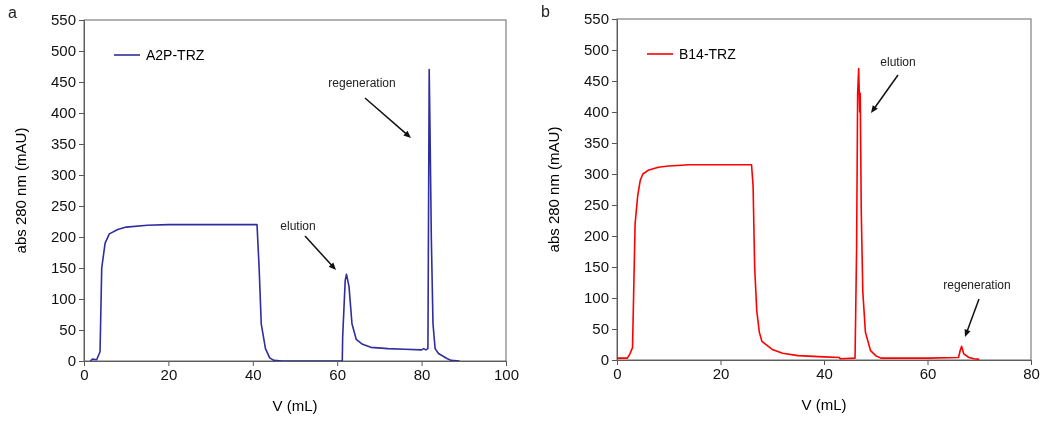 This screenshot has width=1040, height=423. What do you see at coordinates (175, 55) in the screenshot?
I see `legend-label: A2P-TRZ` at bounding box center [175, 55].